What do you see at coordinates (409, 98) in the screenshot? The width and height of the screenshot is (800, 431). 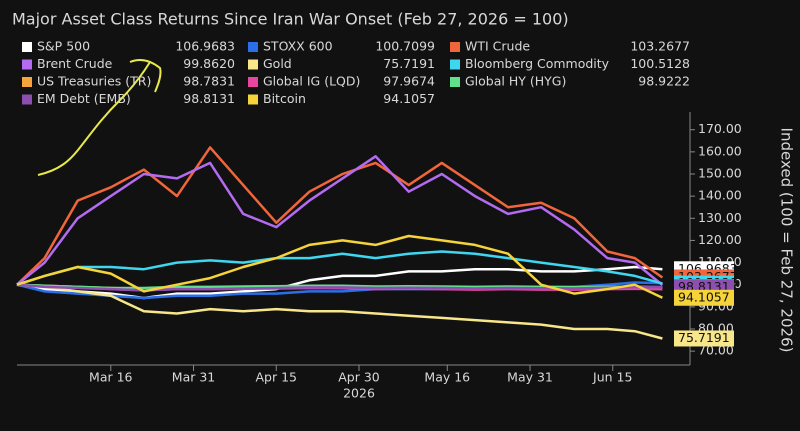 I see `legend-value: 94.1057` at bounding box center [409, 98].